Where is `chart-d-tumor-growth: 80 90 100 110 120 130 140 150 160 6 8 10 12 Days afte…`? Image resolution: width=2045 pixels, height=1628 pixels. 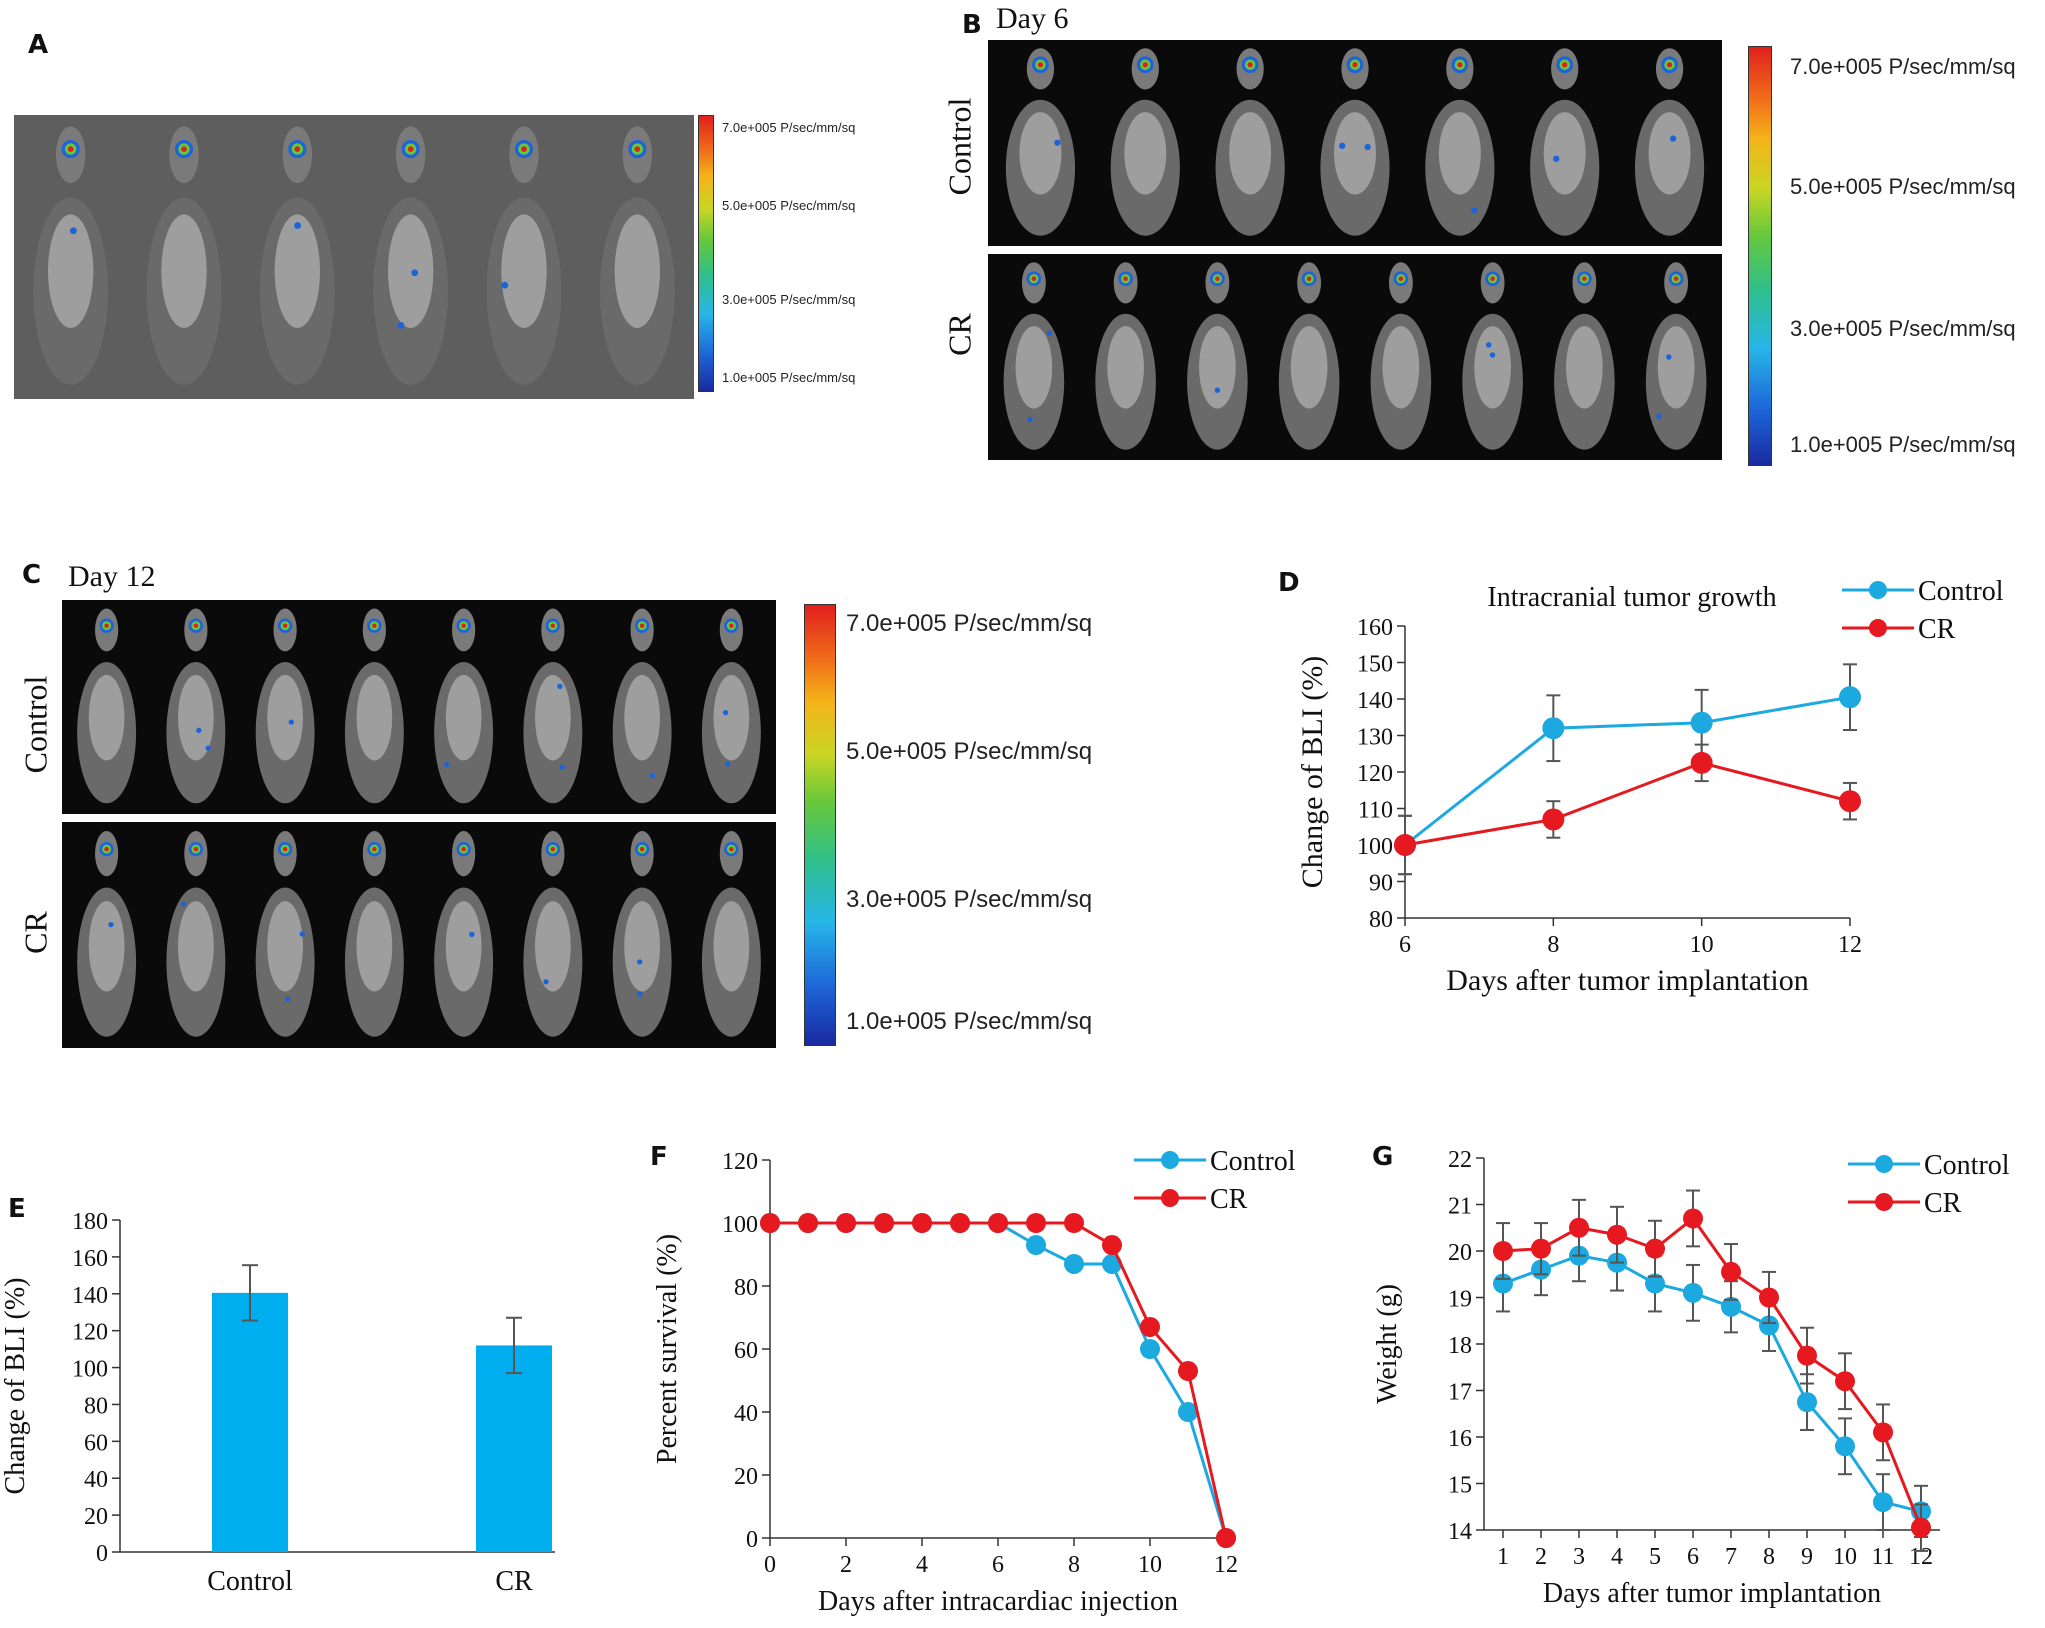
chart-d-tumor-growth: 80 90 100 110 120 130 140 150 160 6 8 10 12 Days afte… is located at coordinates (1650, 786).